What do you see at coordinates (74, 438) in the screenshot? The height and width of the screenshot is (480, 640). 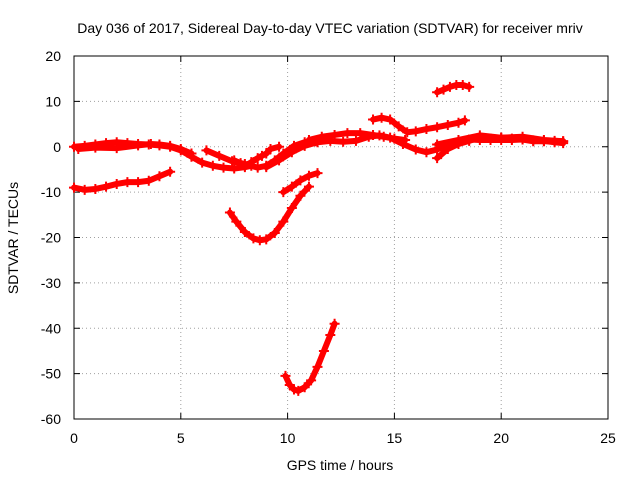 I see `x-tick-label: 0` at bounding box center [74, 438].